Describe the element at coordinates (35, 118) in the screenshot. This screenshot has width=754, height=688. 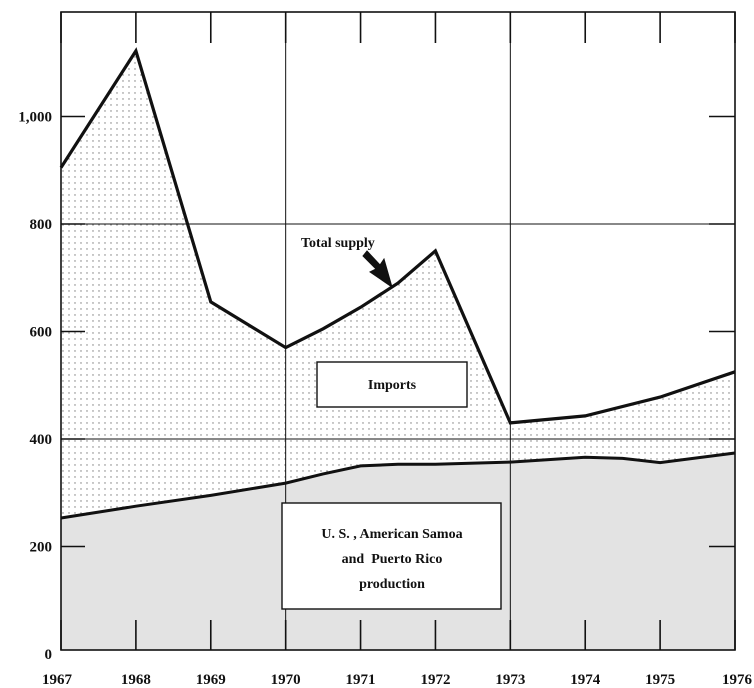
I see `y-tick-label-1000: 1,000` at that location.